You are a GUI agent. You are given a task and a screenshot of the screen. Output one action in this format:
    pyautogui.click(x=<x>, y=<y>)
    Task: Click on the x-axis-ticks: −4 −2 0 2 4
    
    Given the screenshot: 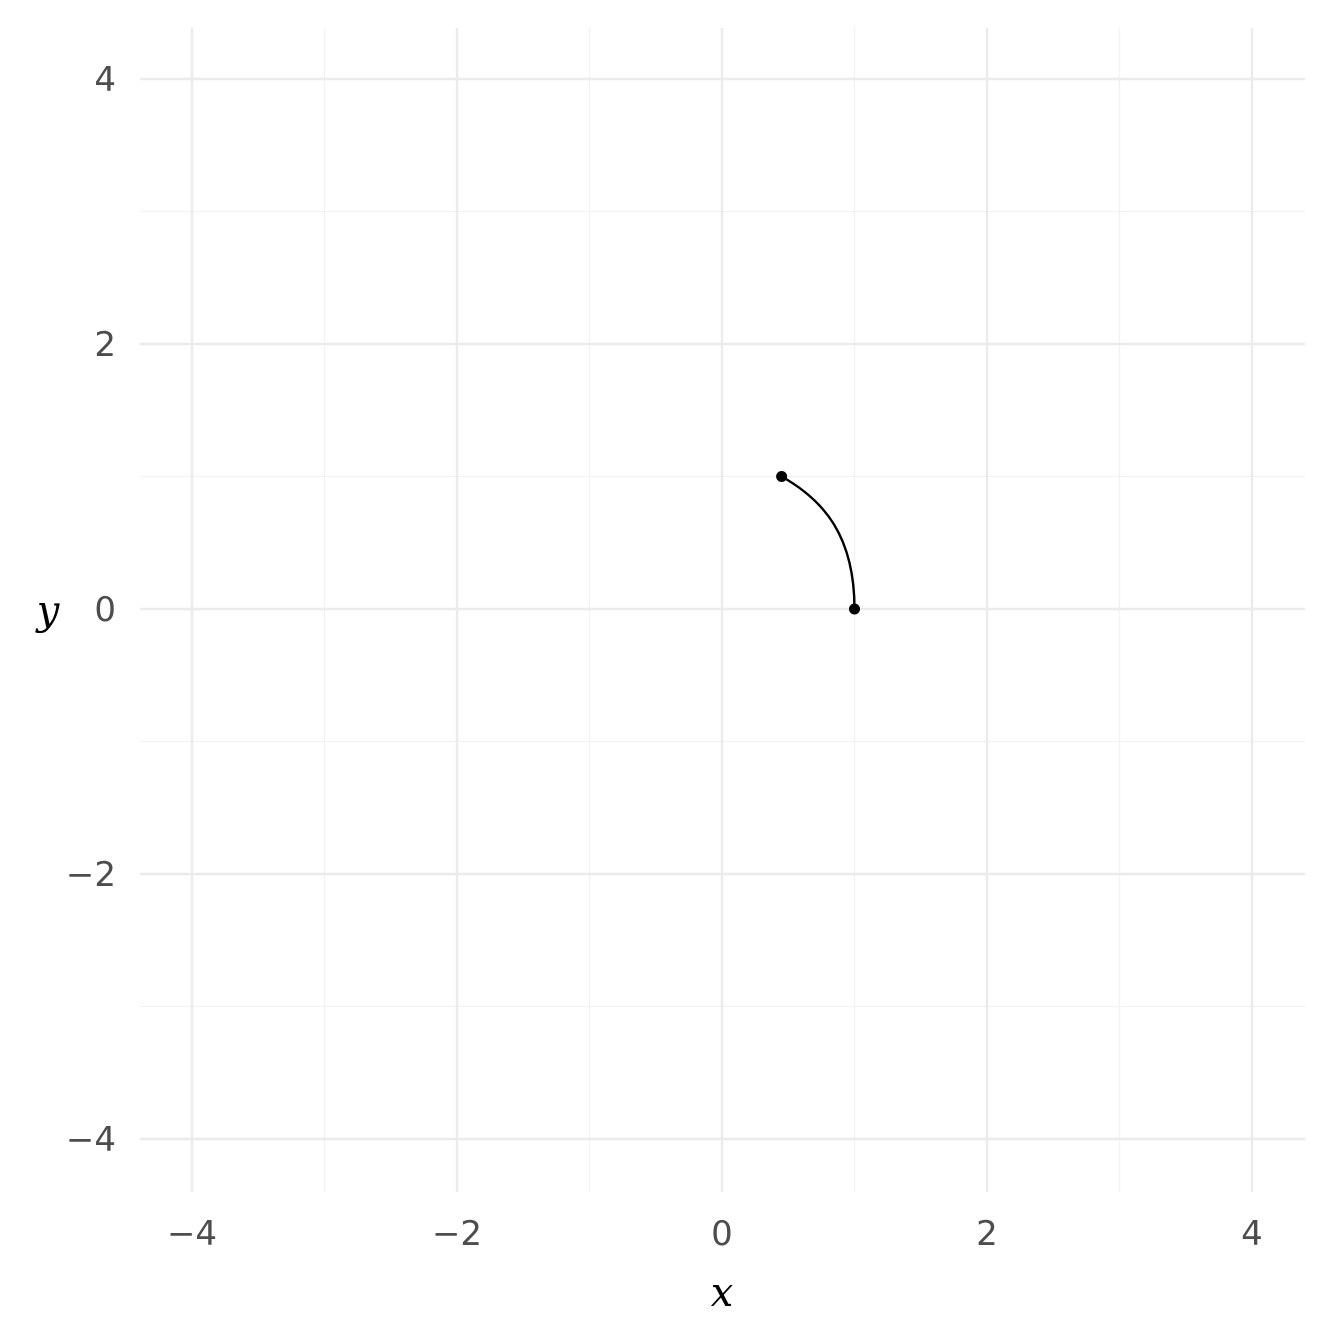 What is the action you would take?
    pyautogui.click(x=715, y=1234)
    